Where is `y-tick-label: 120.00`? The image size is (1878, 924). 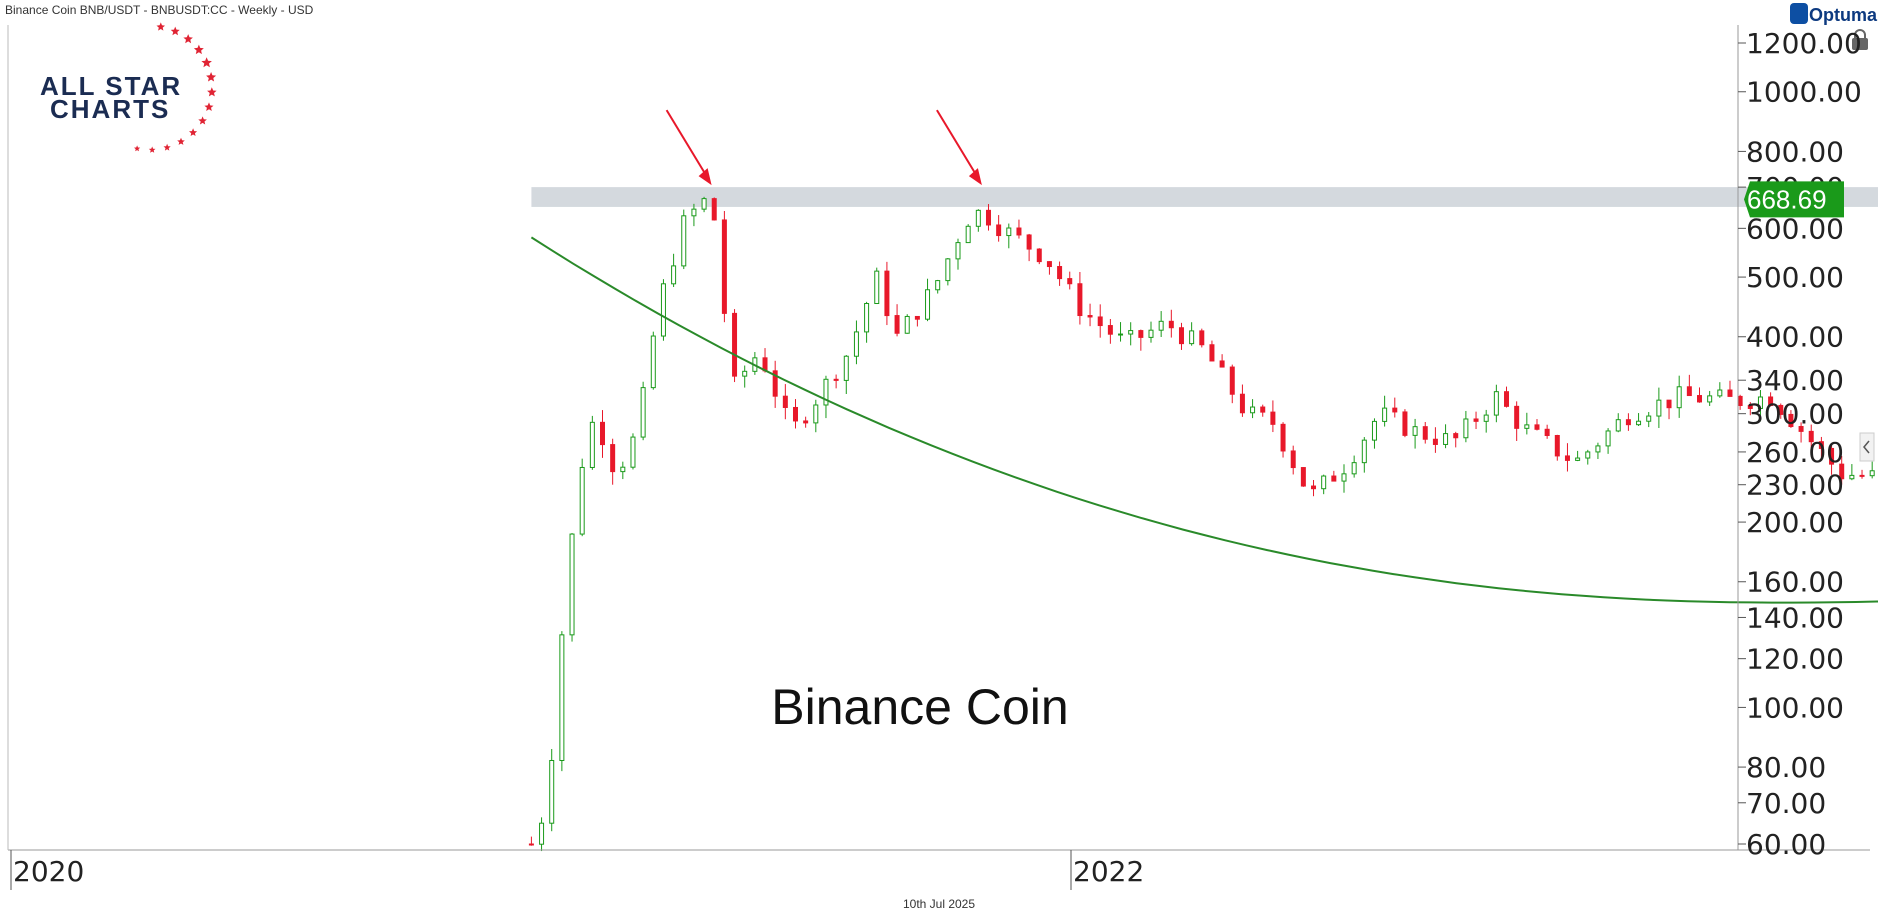 y-tick-label: 120.00 is located at coordinates (1795, 659).